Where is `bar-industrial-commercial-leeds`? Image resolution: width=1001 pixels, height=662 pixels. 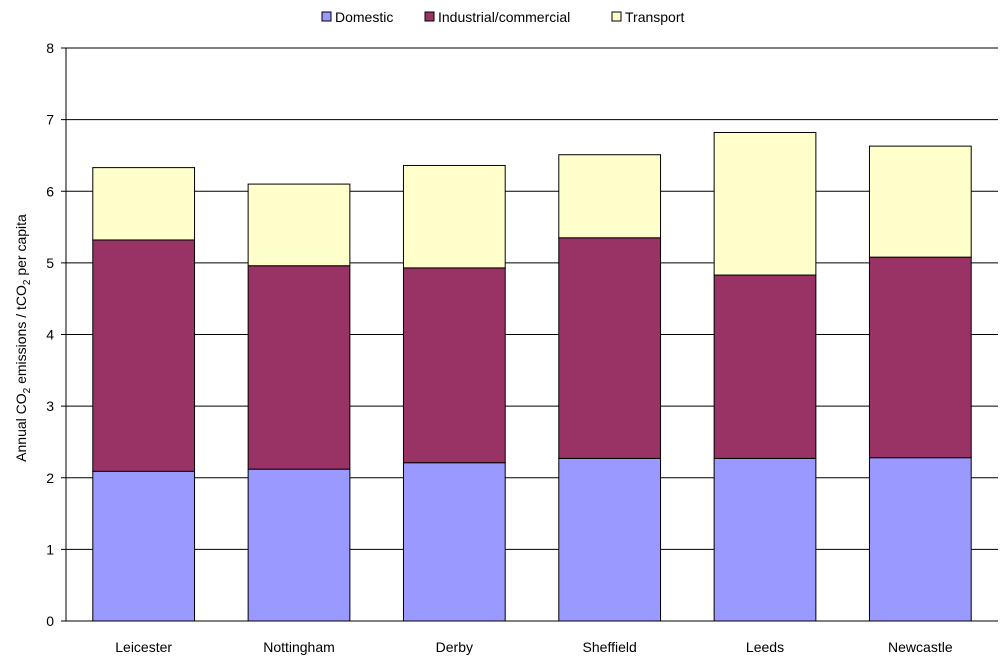 bar-industrial-commercial-leeds is located at coordinates (765, 366).